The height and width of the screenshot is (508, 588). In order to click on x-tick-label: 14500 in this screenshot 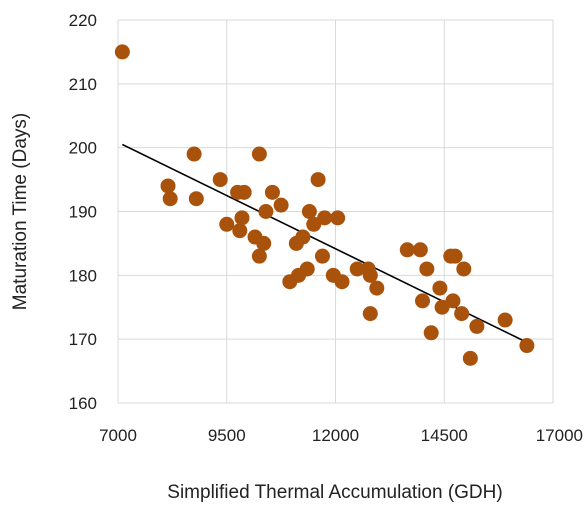, I will do `click(444, 435)`.